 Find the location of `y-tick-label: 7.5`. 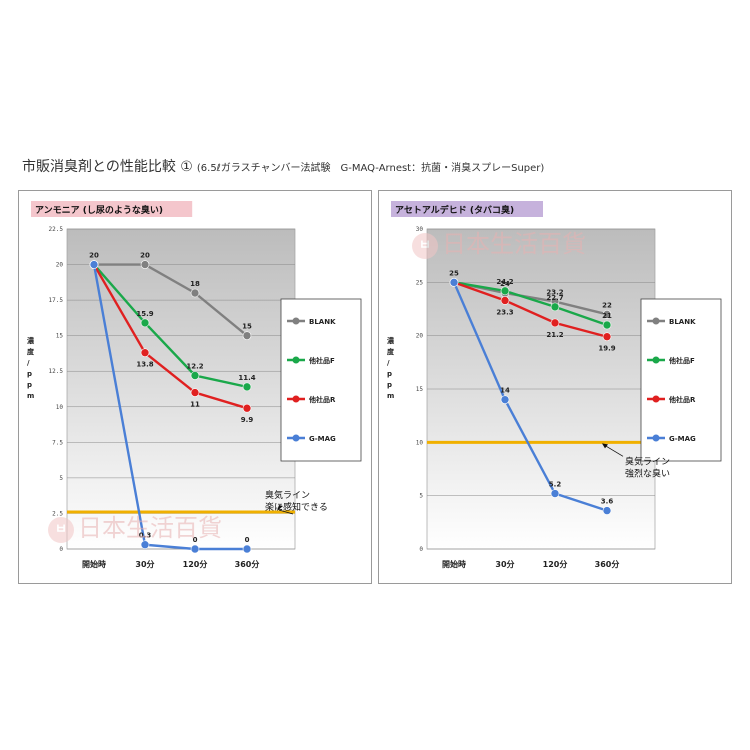

y-tick-label: 7.5 is located at coordinates (57, 442).